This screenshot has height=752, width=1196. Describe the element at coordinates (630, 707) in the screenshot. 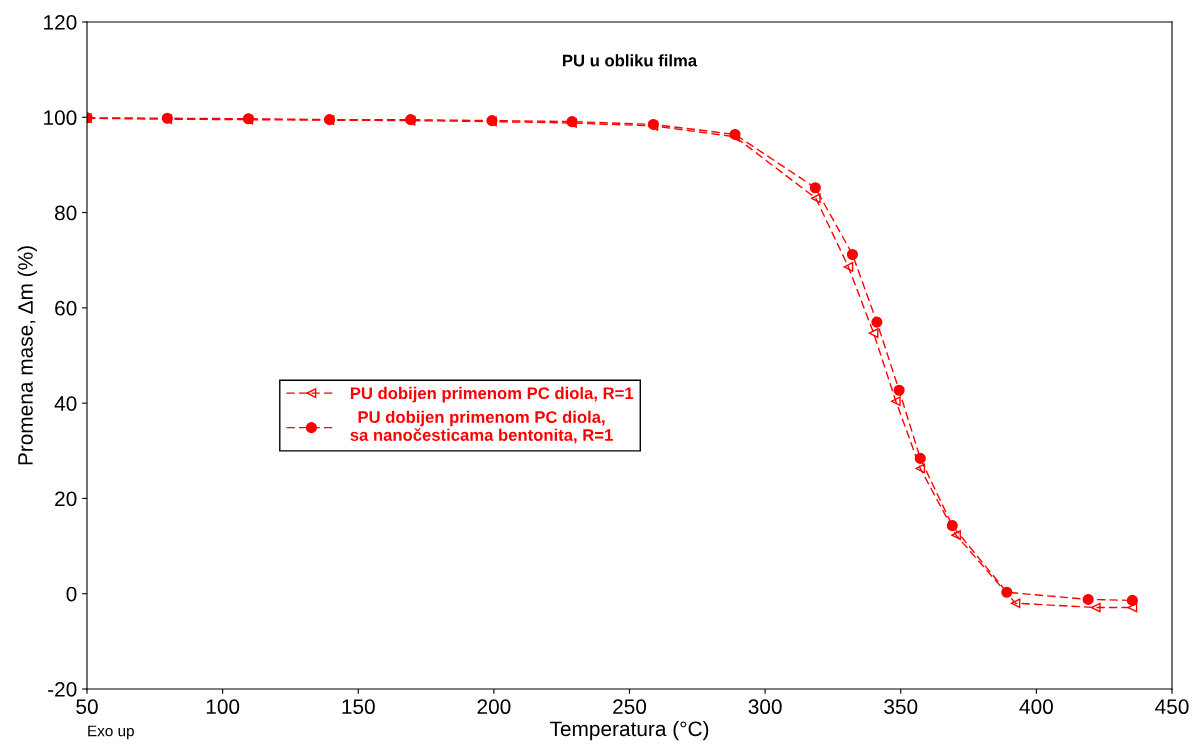

I see `x-tick-label: 250` at that location.